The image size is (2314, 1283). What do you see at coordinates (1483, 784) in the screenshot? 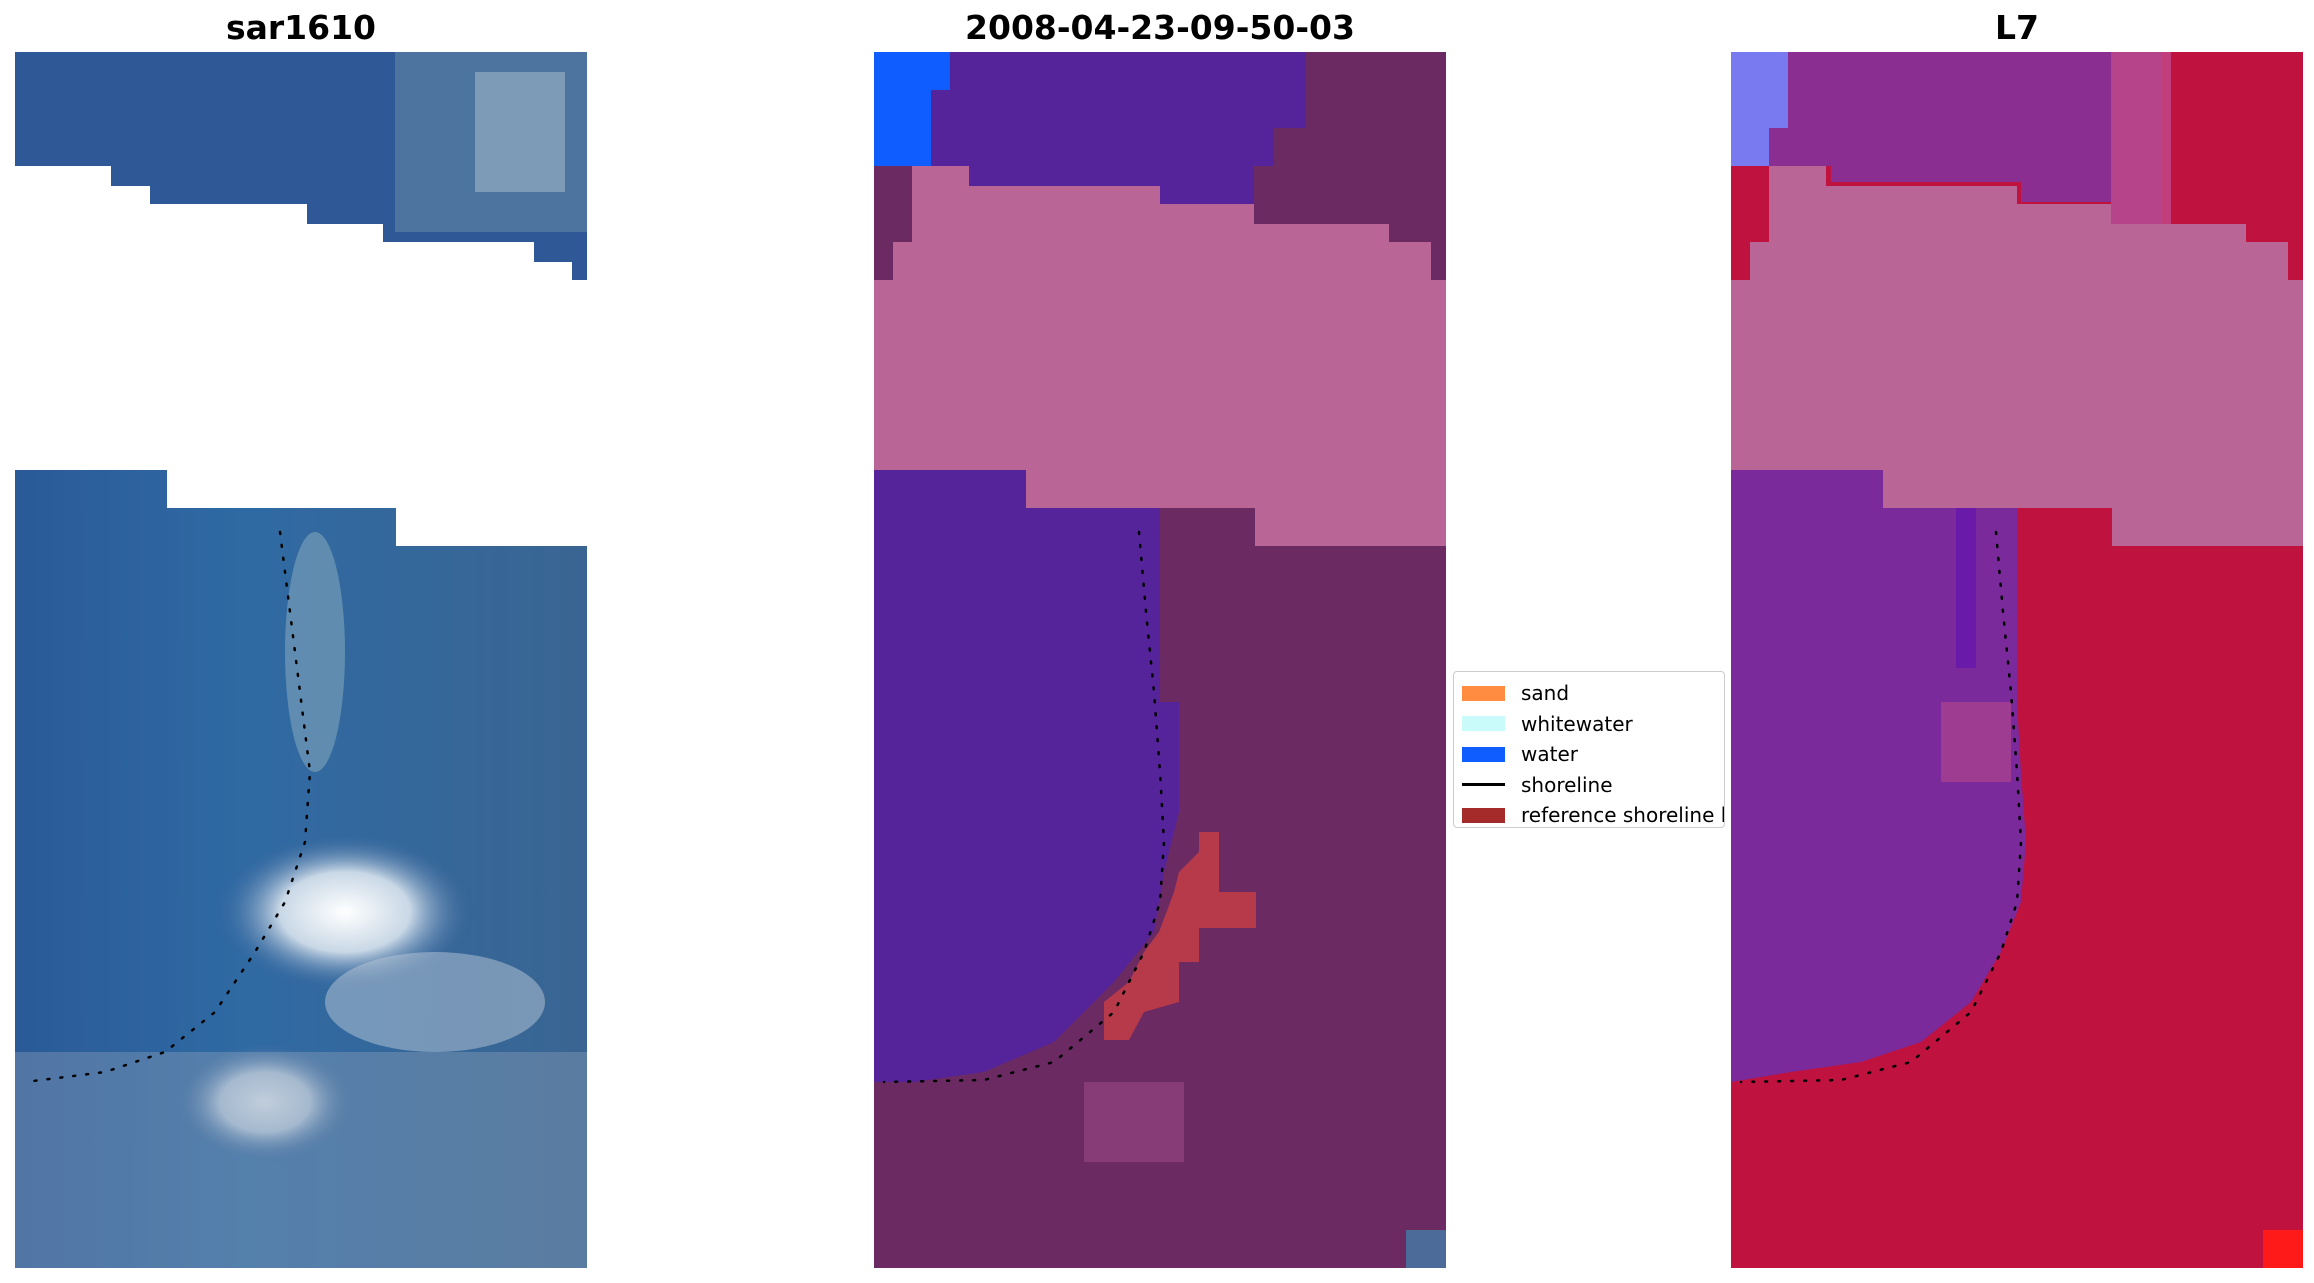
I see `shoreline-swatch` at bounding box center [1483, 784].